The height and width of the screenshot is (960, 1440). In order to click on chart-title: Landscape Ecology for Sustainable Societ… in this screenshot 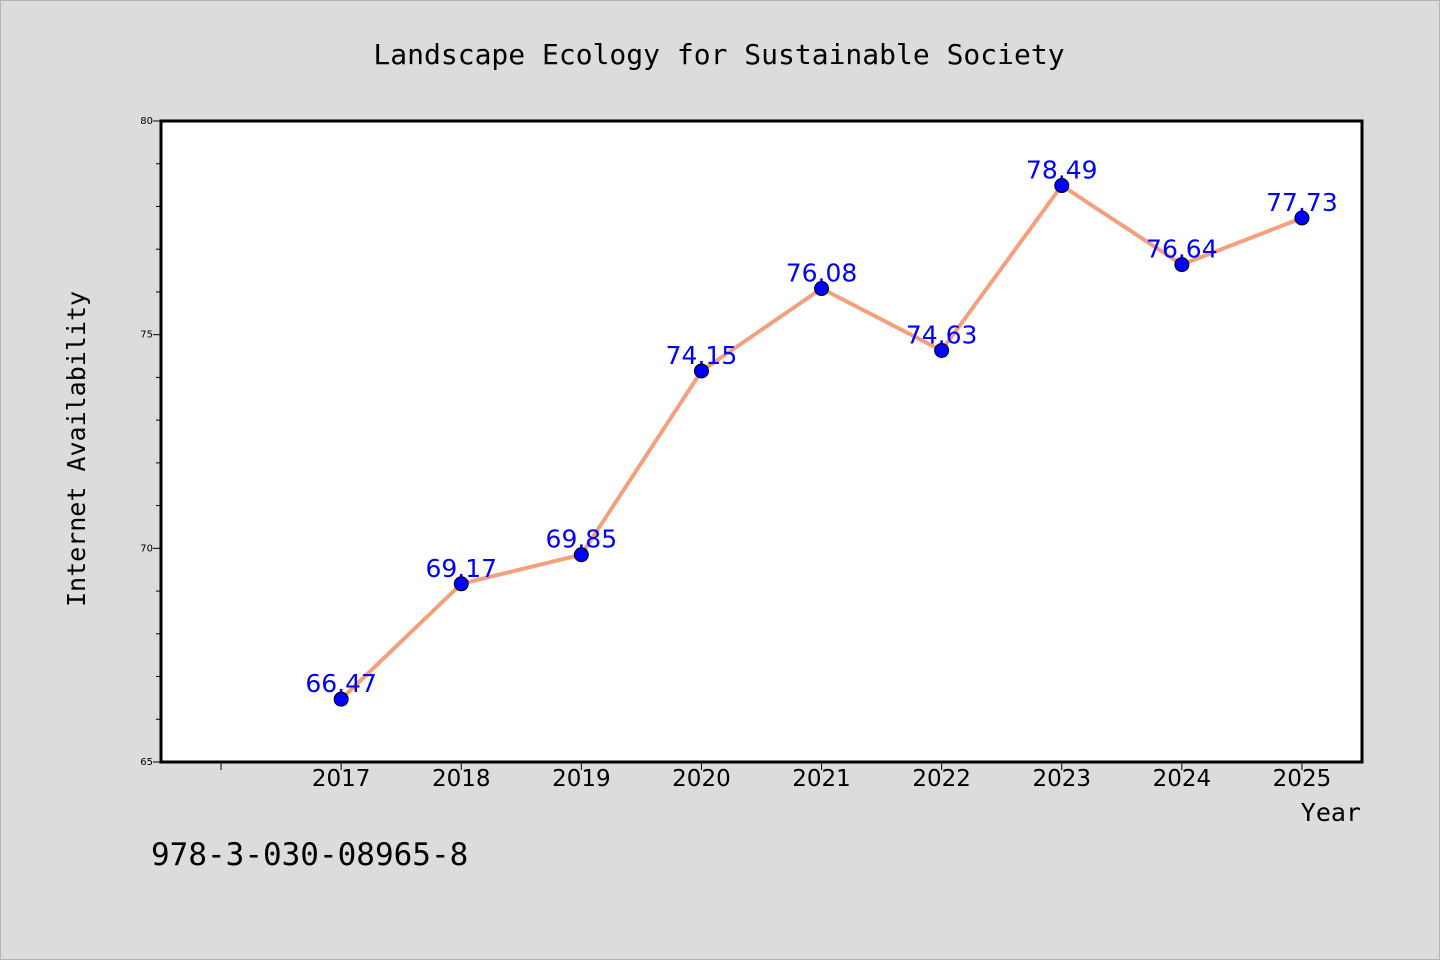, I will do `click(718, 54)`.